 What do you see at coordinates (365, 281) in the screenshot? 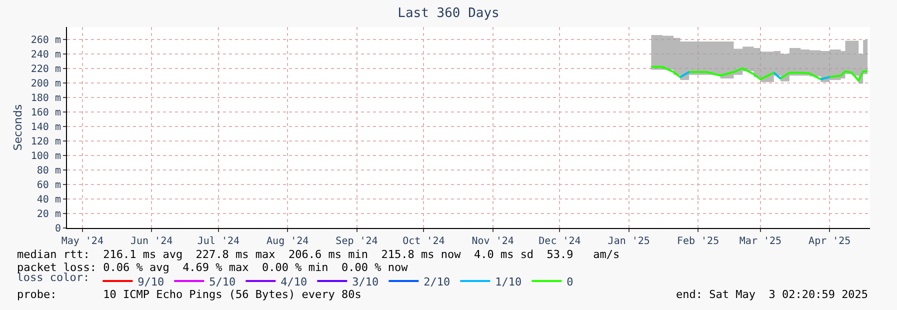
I see `legend-label: 3/10` at bounding box center [365, 281].